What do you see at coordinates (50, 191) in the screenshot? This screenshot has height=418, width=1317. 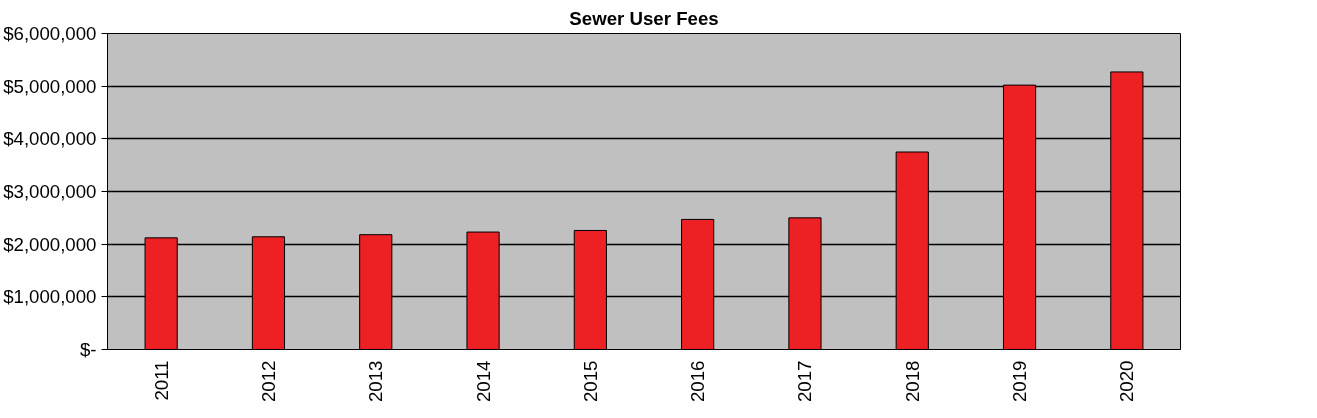 I see `y-tick-label: $3,000,000` at bounding box center [50, 191].